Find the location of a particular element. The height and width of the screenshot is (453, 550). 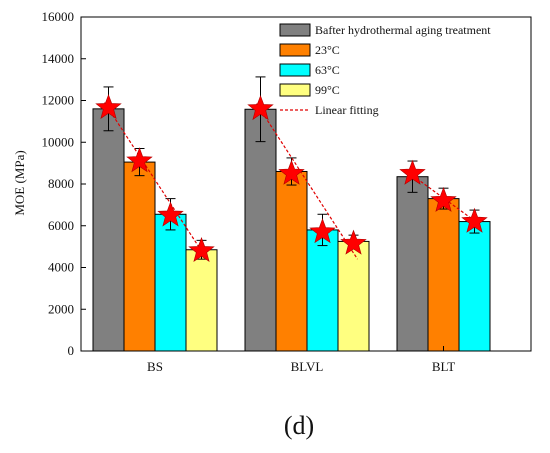

legend-label: Linear fitting is located at coordinates (347, 110).